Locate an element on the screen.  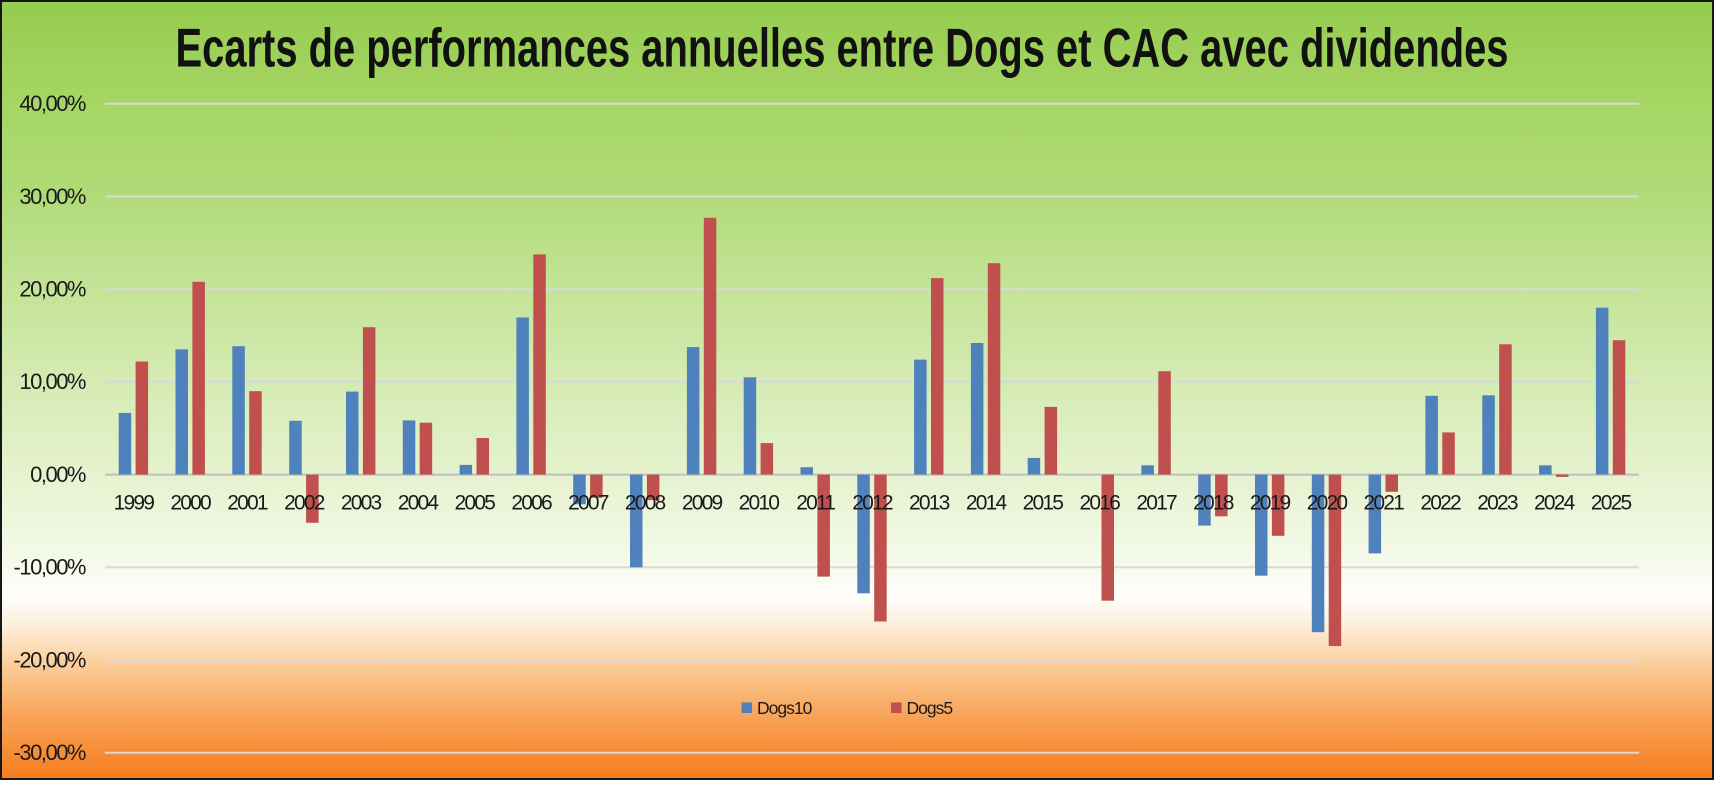
svg-text: 2025 is located at coordinates (1611, 503).